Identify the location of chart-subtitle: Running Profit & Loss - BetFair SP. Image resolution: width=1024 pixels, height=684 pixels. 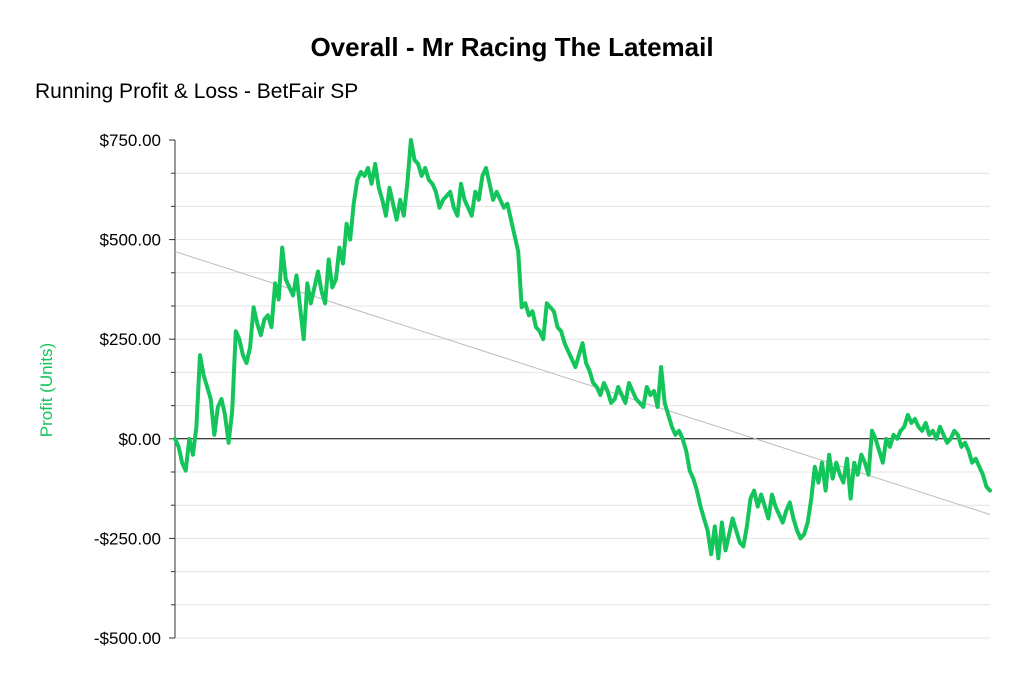
(197, 91).